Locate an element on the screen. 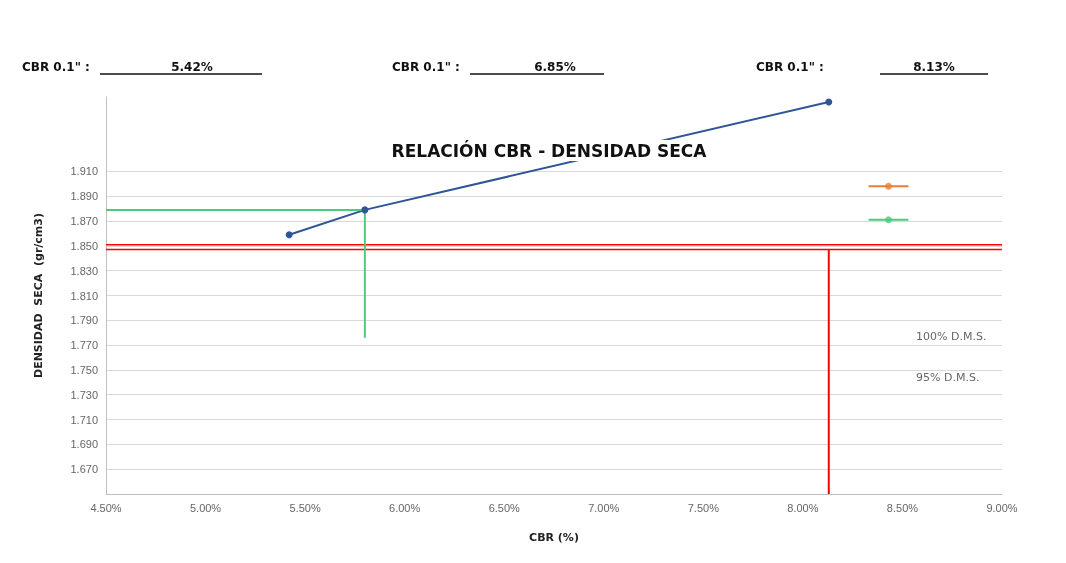  text: 5.42% is located at coordinates (192, 67).